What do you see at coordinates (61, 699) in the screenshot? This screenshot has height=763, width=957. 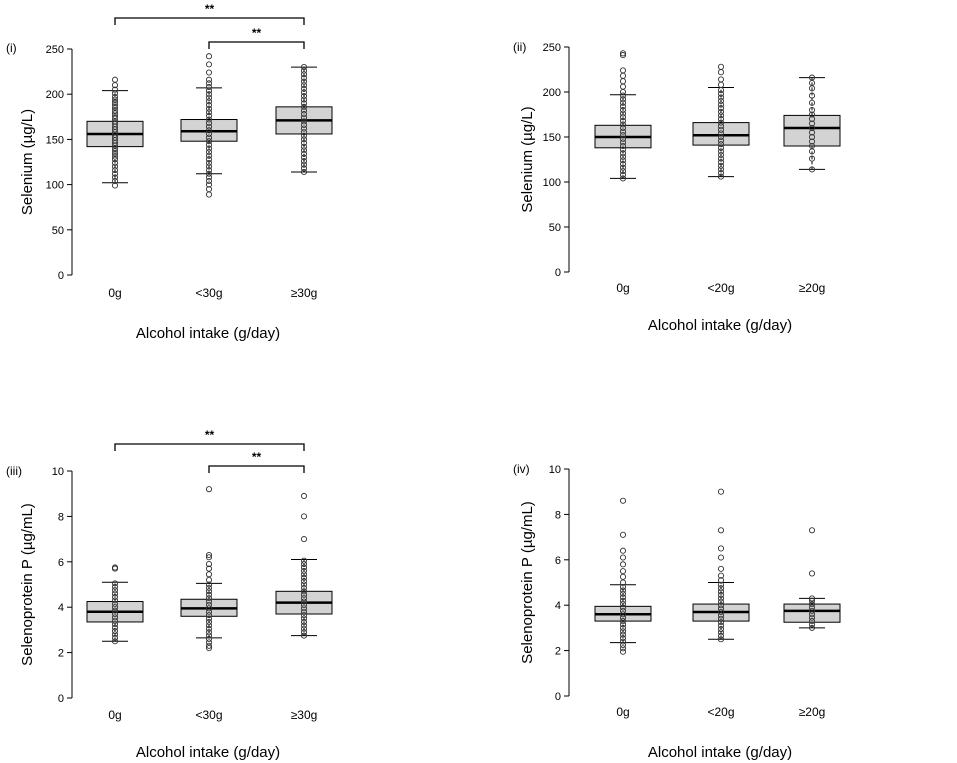 I see `panel-3-y-tick-label-0: 0` at bounding box center [61, 699].